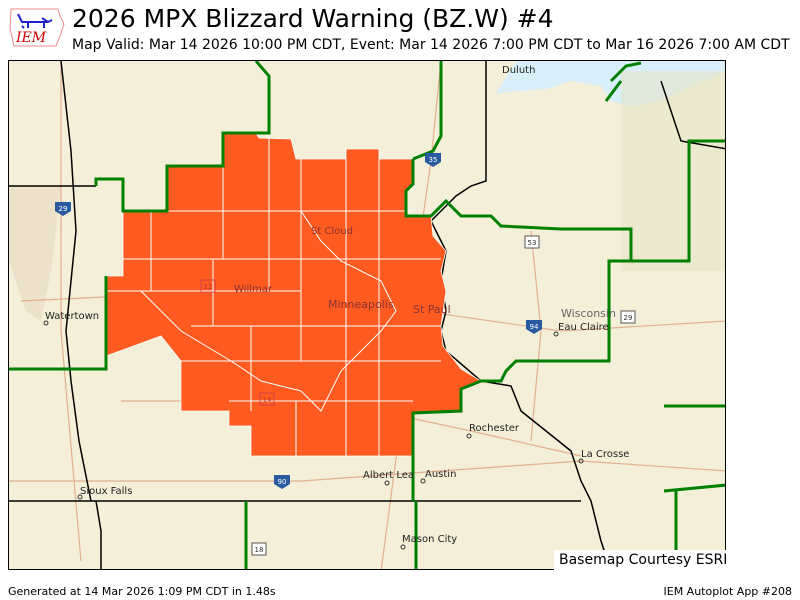 This screenshot has height=600, width=800. I want to click on highway-shield: 53, so click(532, 242).